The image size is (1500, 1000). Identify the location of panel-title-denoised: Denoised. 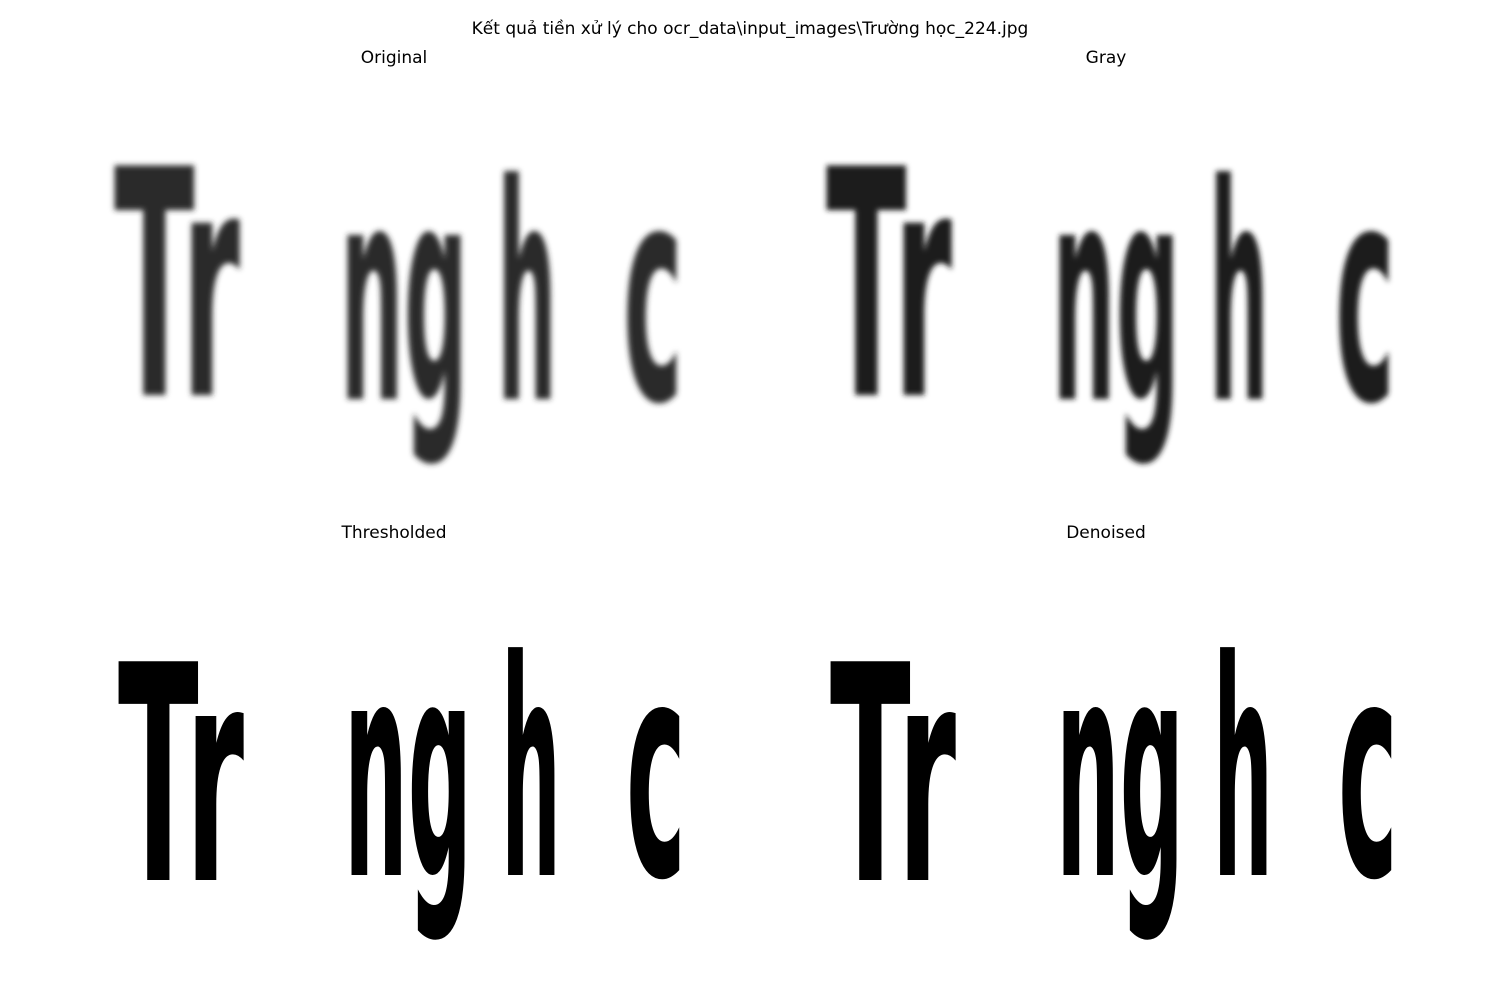
(1106, 533).